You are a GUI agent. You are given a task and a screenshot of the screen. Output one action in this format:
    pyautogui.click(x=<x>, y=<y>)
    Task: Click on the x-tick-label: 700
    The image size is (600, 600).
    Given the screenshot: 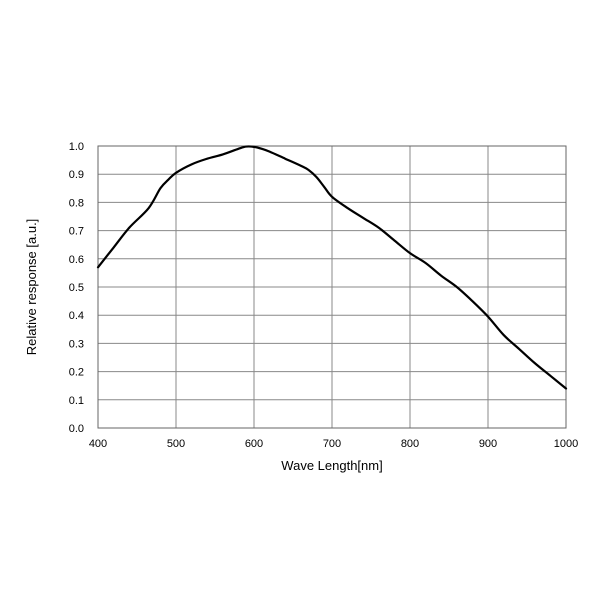 What is the action you would take?
    pyautogui.click(x=332, y=444)
    